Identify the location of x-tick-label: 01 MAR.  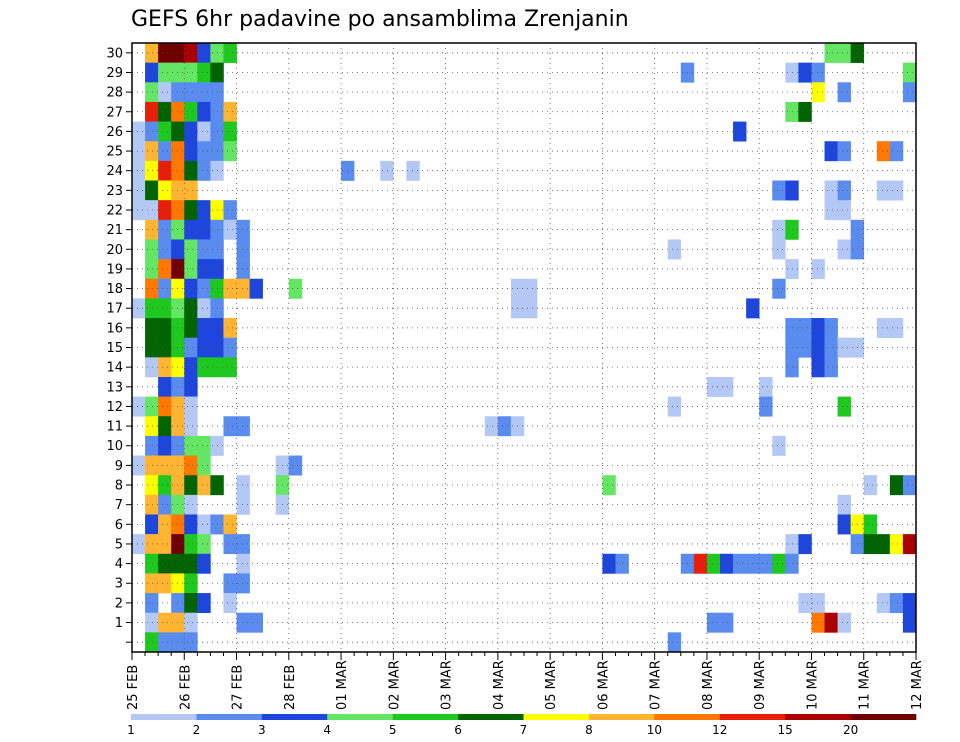
(342, 685).